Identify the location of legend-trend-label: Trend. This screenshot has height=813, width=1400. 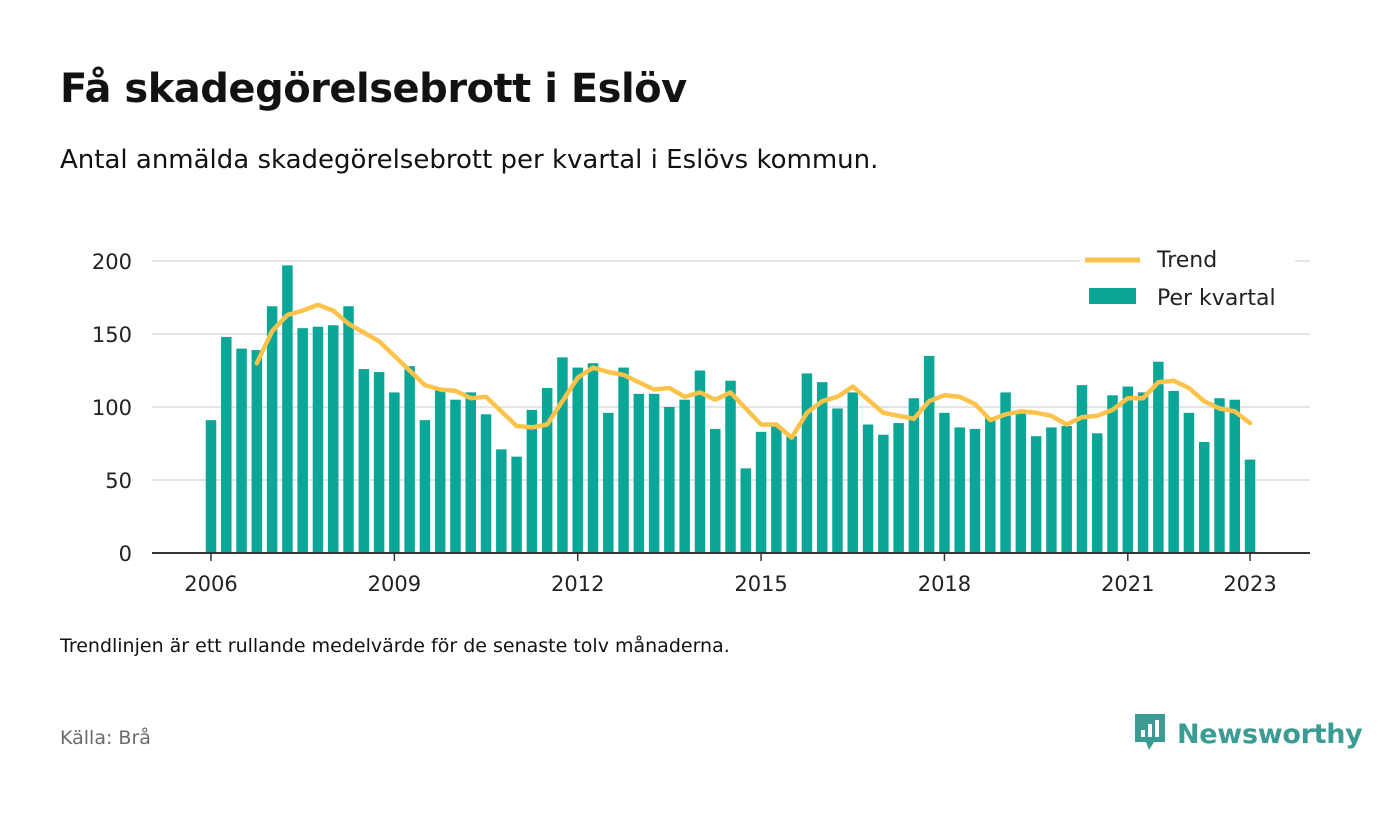
(1186, 260).